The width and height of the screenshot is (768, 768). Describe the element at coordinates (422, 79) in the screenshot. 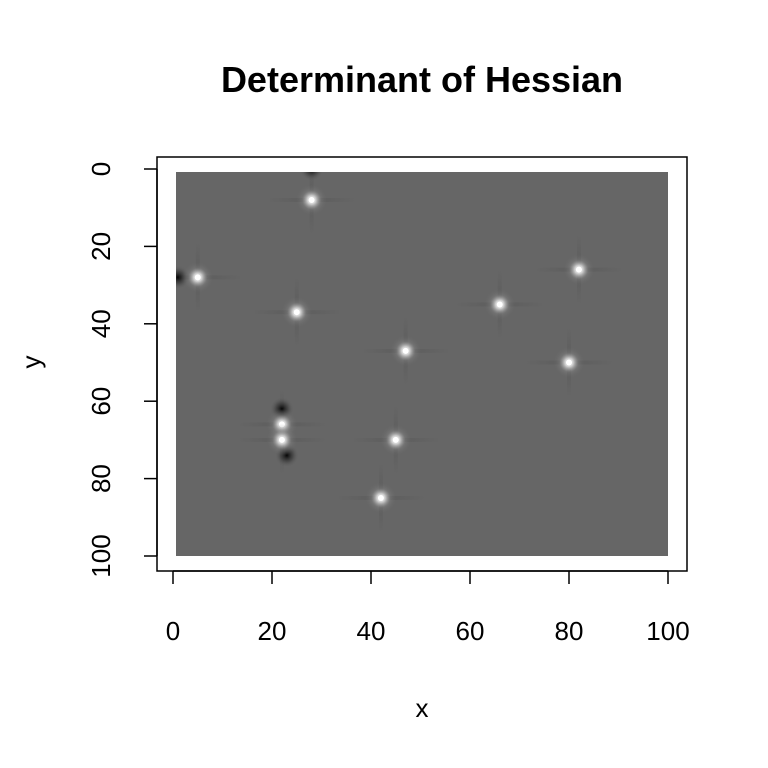

I see `chart-title: Determinant of Hessian` at that location.